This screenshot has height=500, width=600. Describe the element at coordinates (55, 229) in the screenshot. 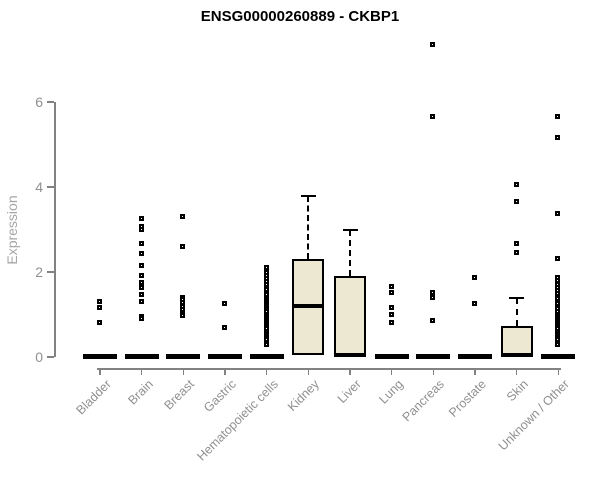

I see `y-axis-line` at that location.